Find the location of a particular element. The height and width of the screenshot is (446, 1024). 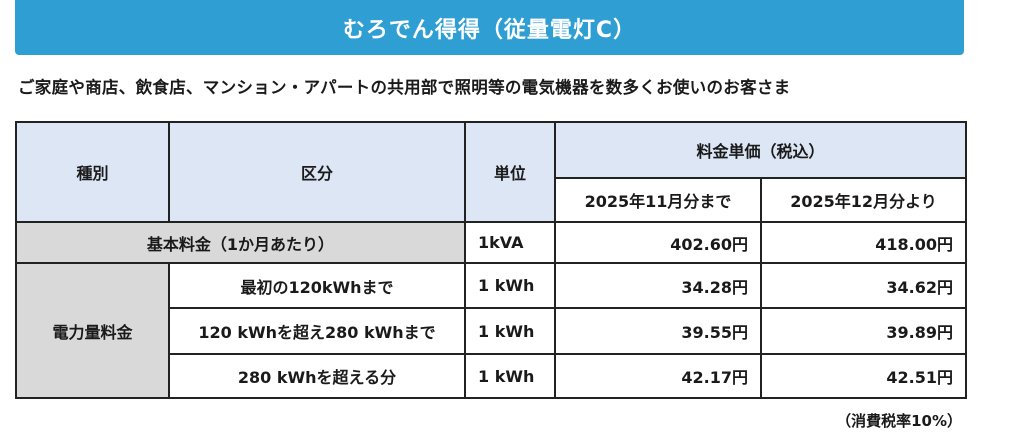

header-price-group: 料金単価（税込） is located at coordinates (760, 150).